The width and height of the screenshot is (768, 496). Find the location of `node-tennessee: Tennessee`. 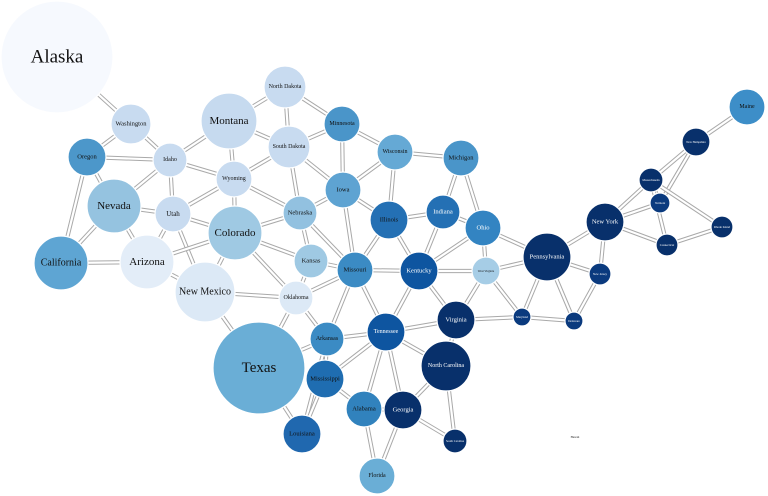

node-tennessee: Tennessee is located at coordinates (386, 332).